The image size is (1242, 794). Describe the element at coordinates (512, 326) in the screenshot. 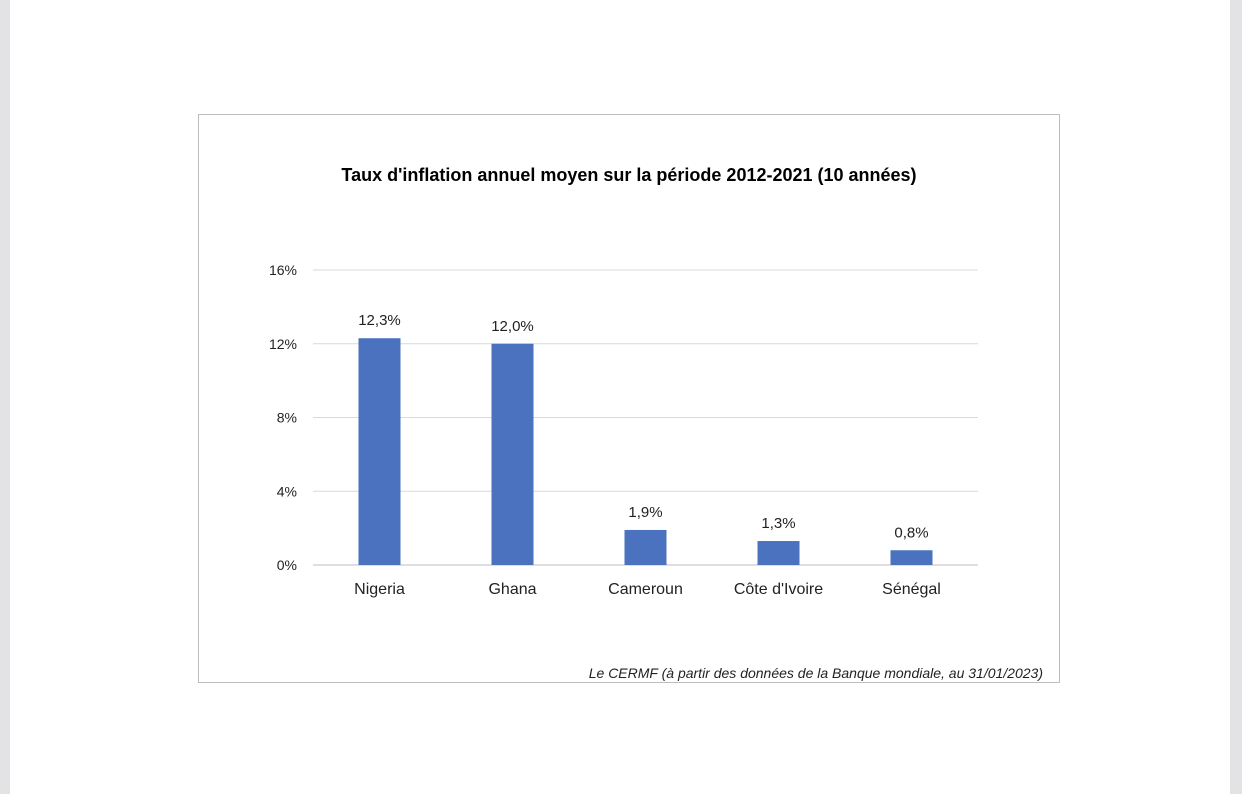

I see `data-label: 12,0%` at that location.